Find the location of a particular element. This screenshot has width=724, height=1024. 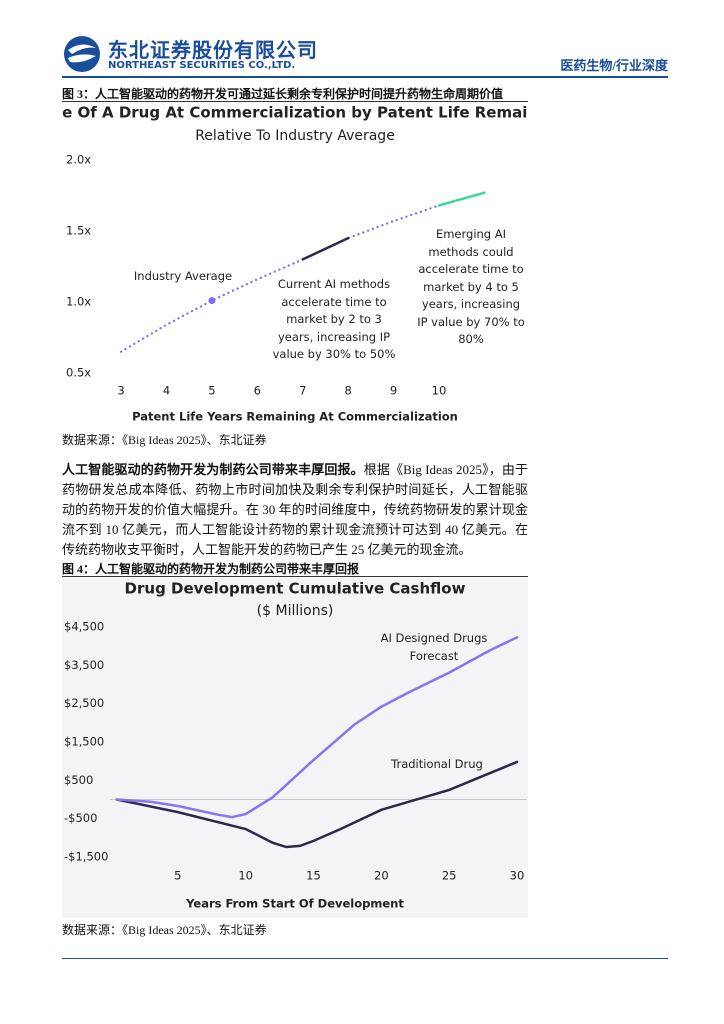

section: 医药生物/行业深度 is located at coordinates (614, 65).